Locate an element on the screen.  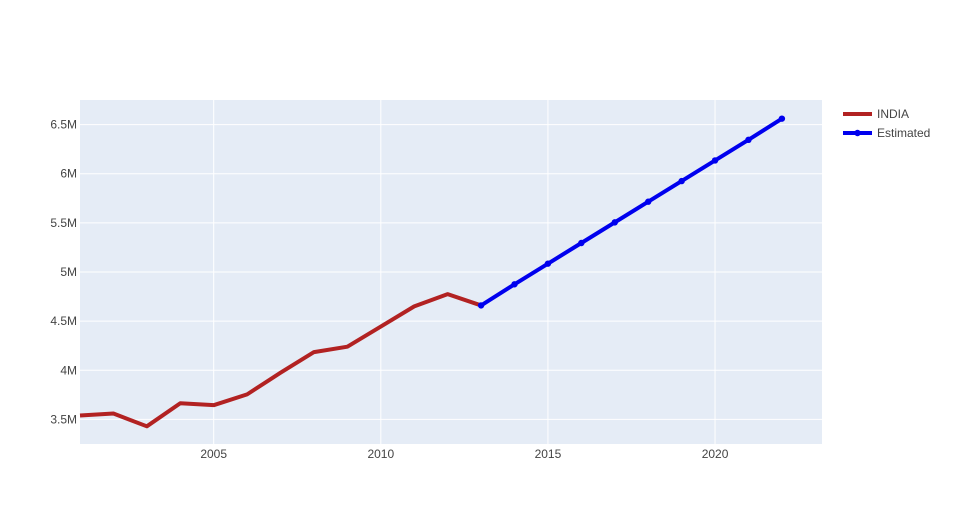
x-tick-label: 2015 is located at coordinates (548, 454).